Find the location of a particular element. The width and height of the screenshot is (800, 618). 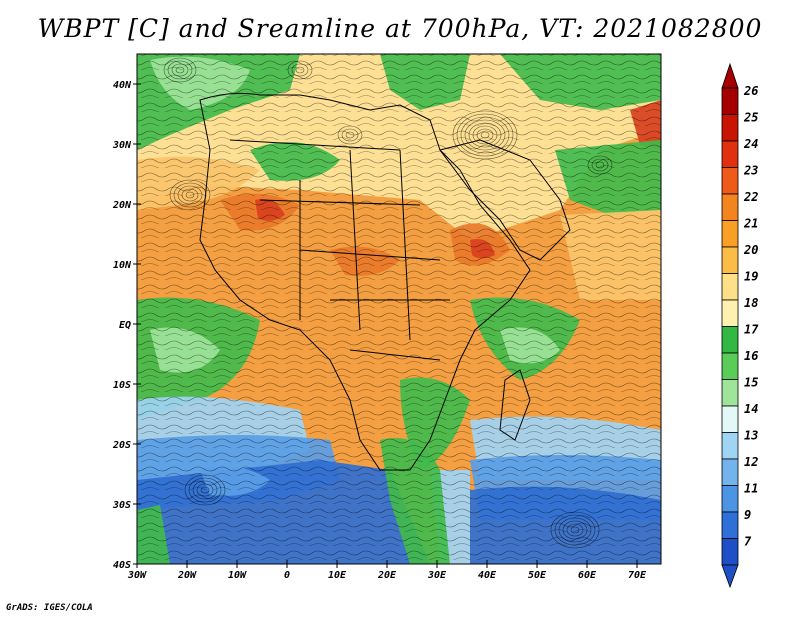

lon-label: 20E is located at coordinates (387, 575).